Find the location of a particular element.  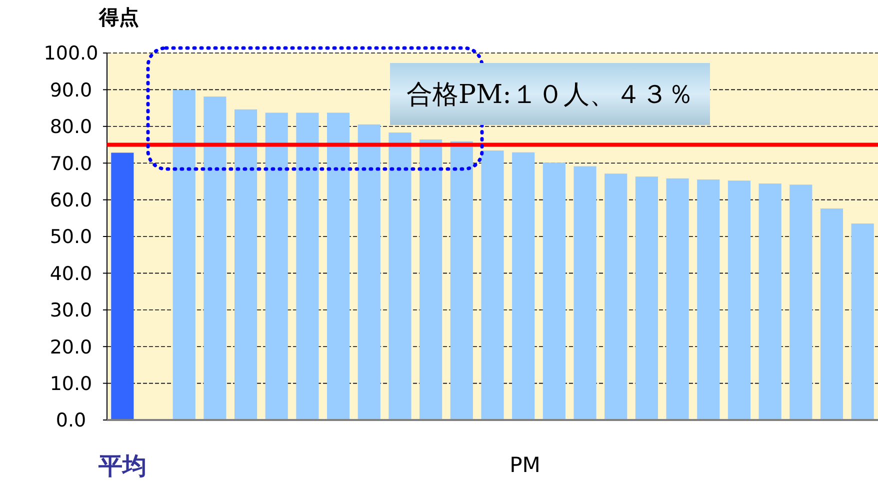

y-tick-label: 50.0 is located at coordinates (71, 237).